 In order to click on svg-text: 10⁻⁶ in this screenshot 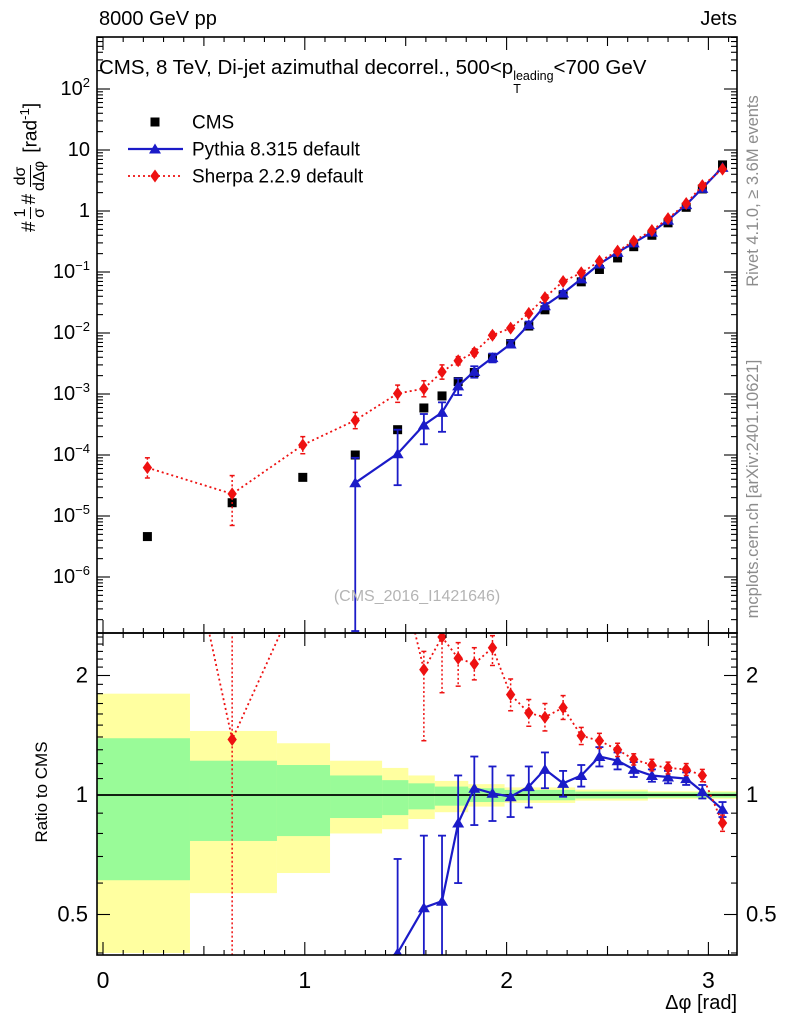, I will do `click(71, 575)`.